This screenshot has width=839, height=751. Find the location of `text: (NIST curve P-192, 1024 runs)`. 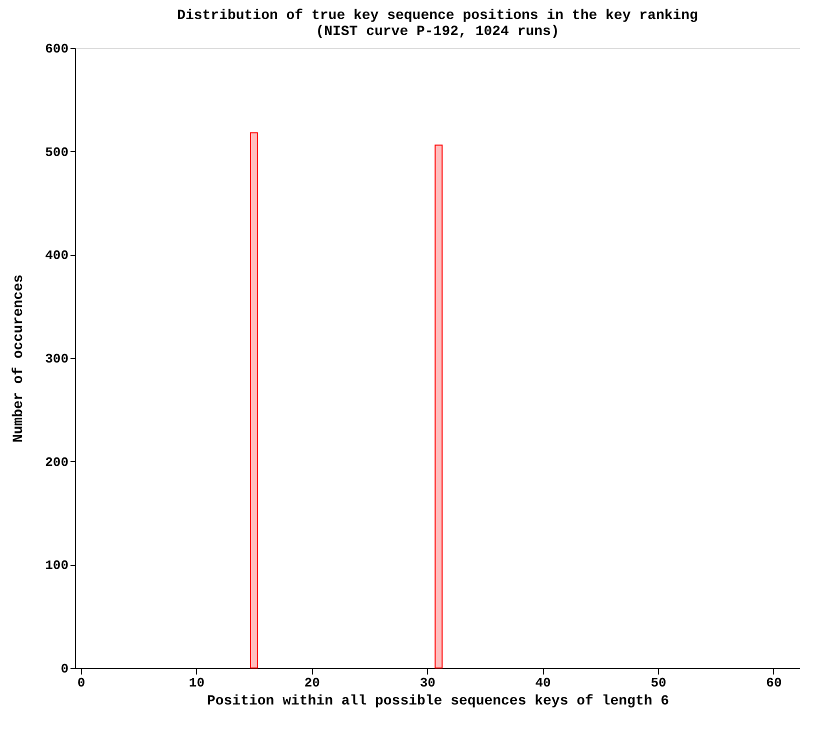

text: (NIST curve P-192, 1024 runs) is located at coordinates (438, 32).